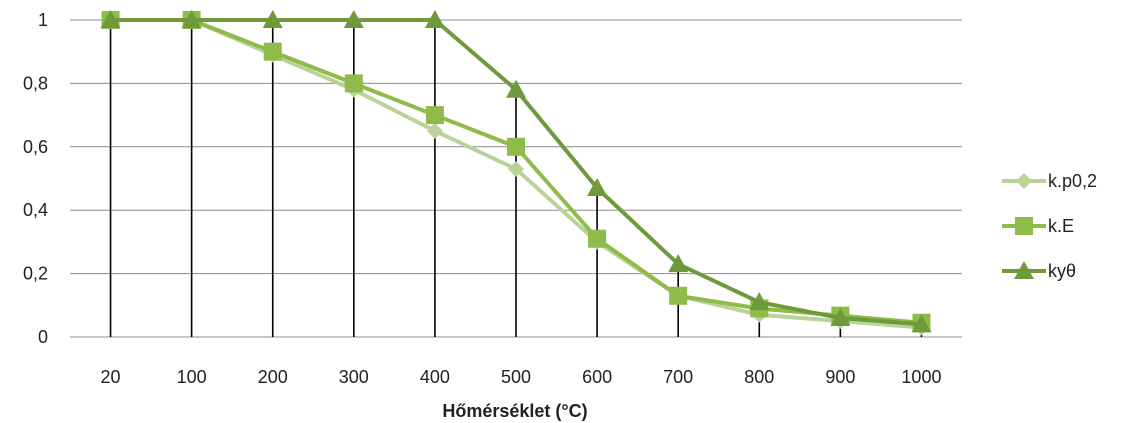 This screenshot has height=423, width=1128. I want to click on x-tick-label: 20, so click(111, 377).